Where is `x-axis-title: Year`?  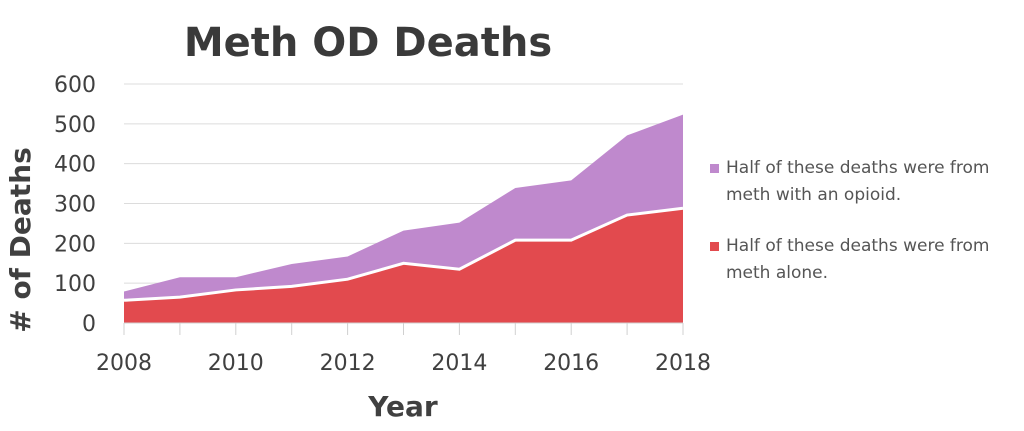
x-axis-title: Year is located at coordinates (402, 406).